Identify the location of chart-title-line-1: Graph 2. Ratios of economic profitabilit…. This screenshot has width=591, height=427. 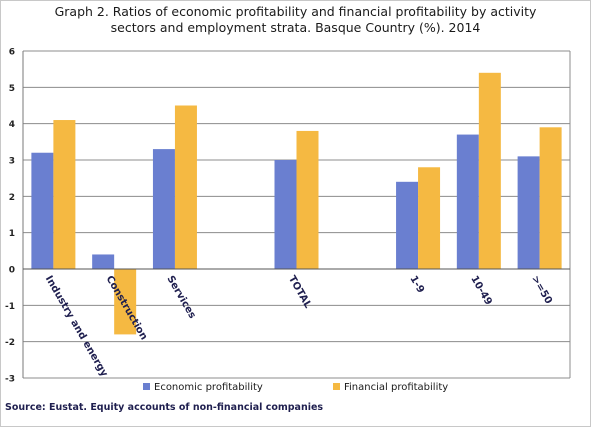
(295, 11).